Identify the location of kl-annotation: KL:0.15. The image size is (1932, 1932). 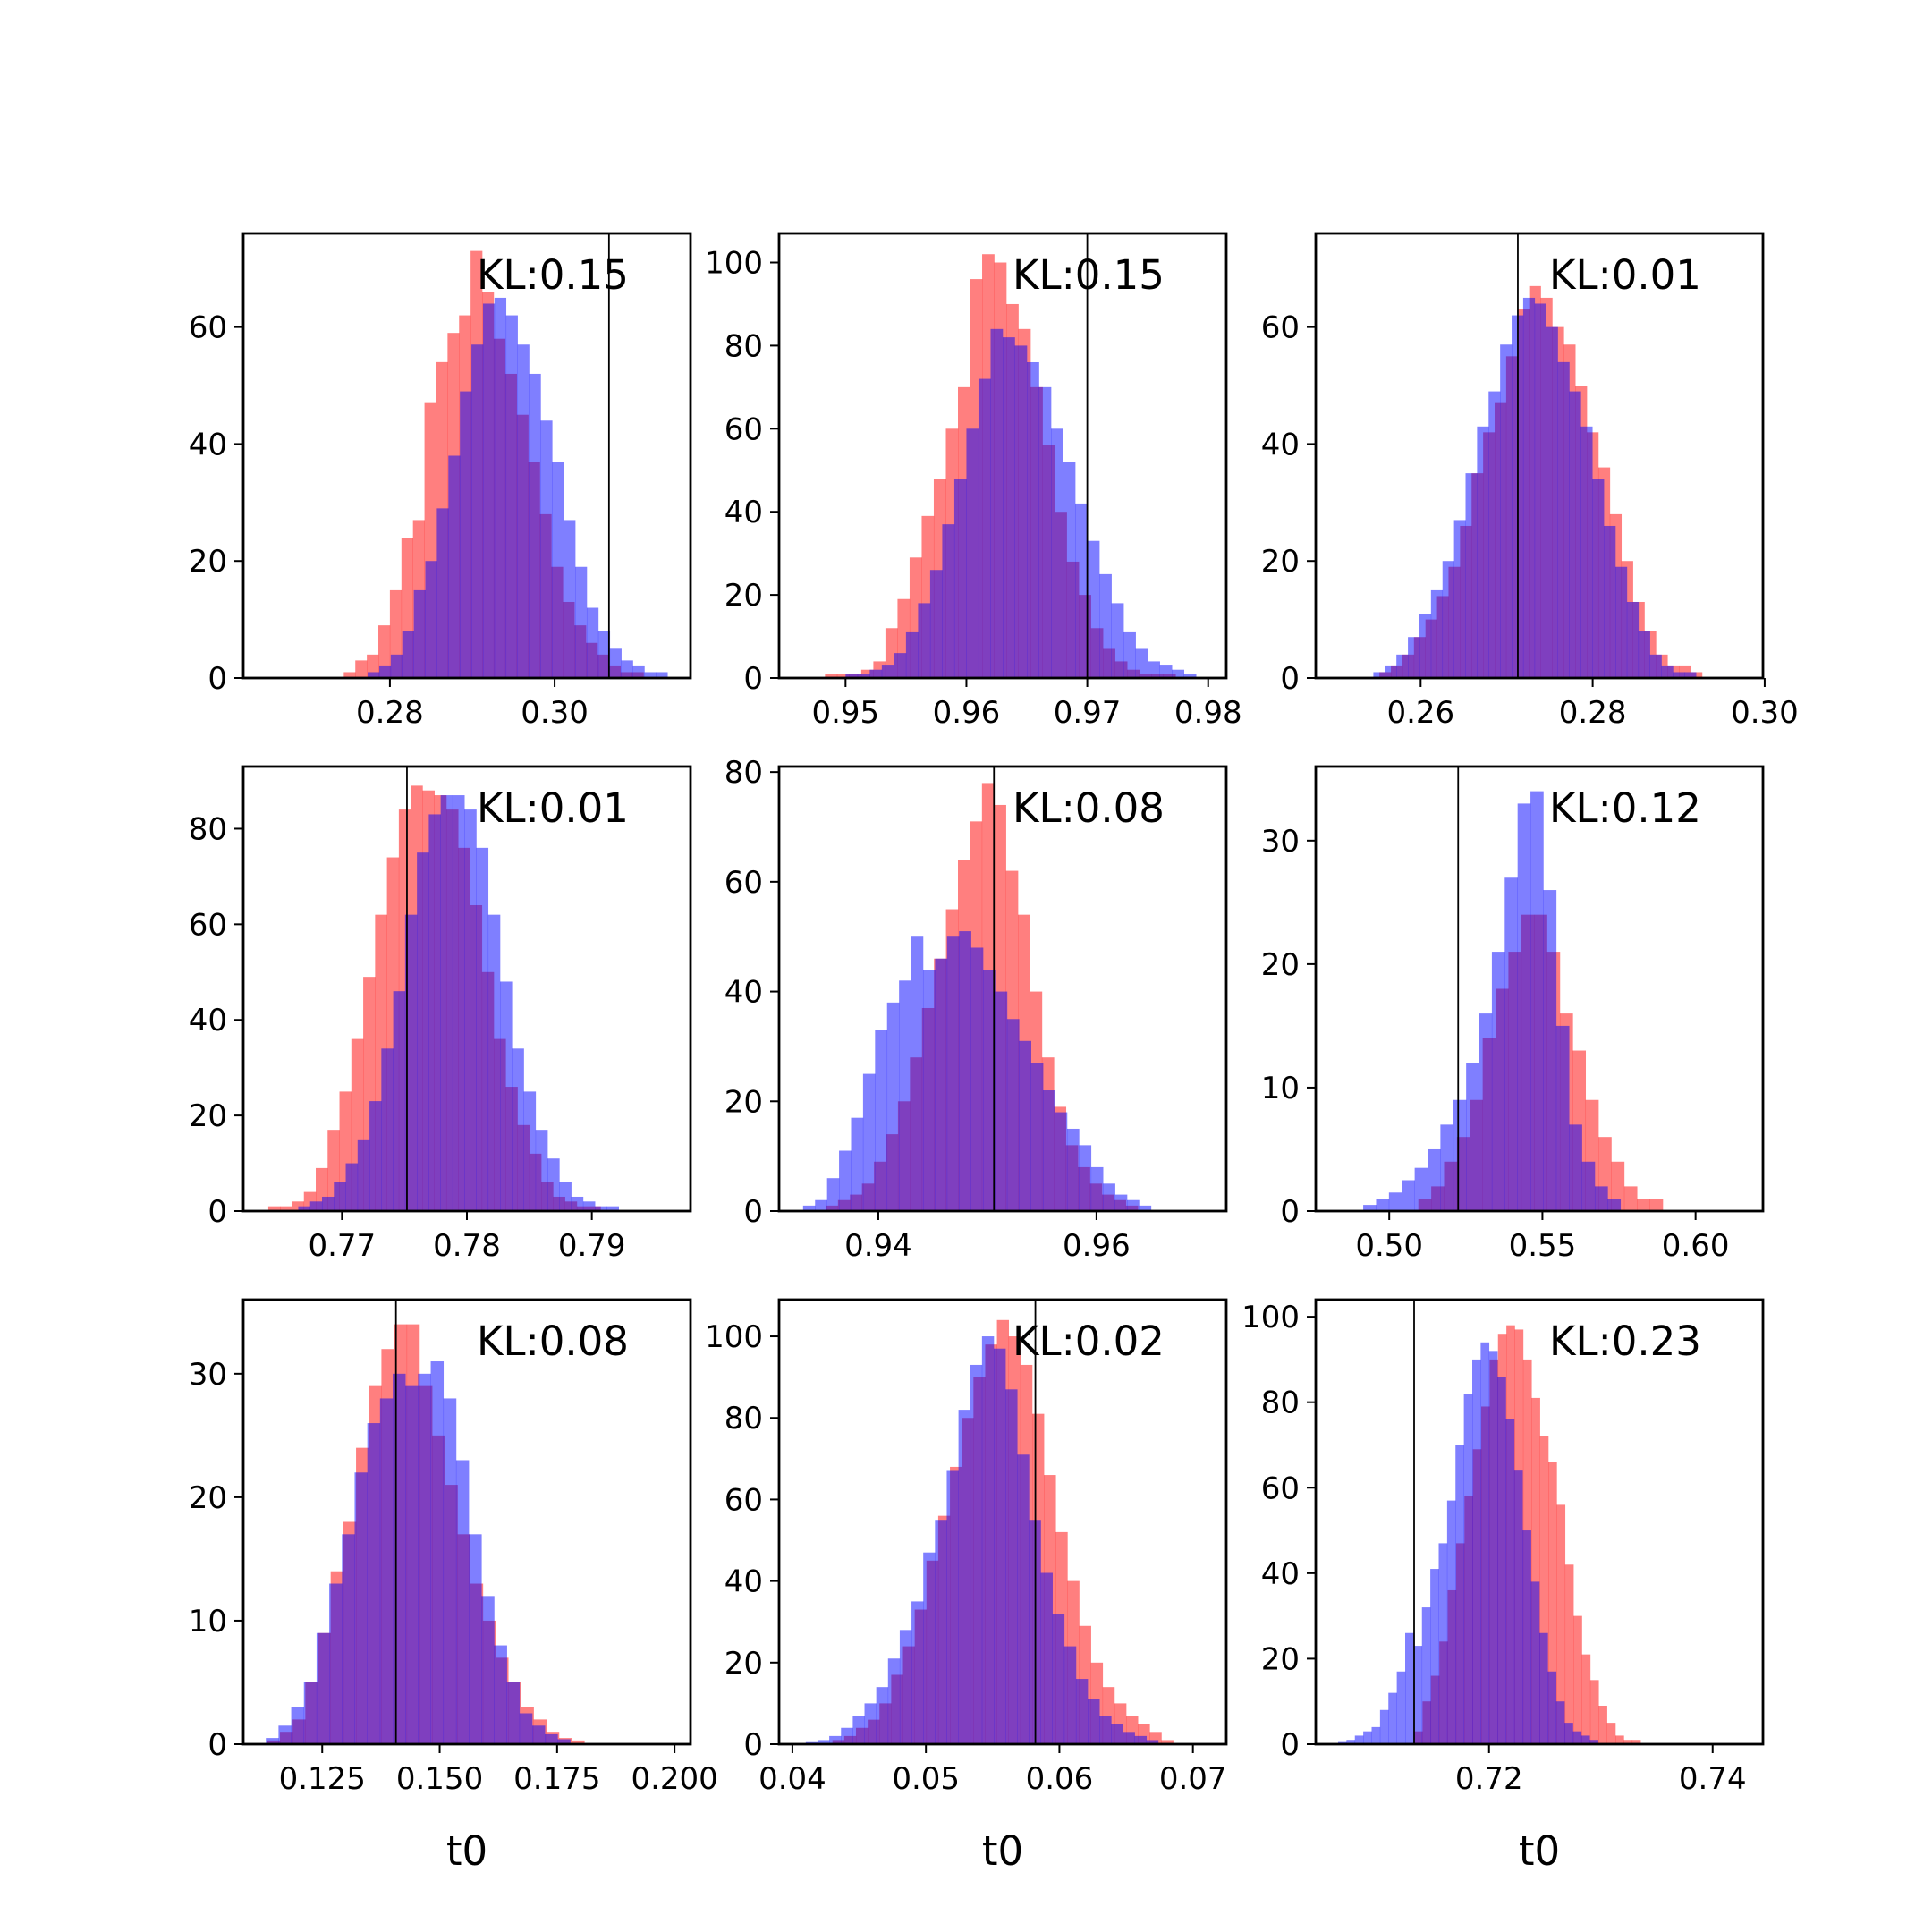
(553, 275).